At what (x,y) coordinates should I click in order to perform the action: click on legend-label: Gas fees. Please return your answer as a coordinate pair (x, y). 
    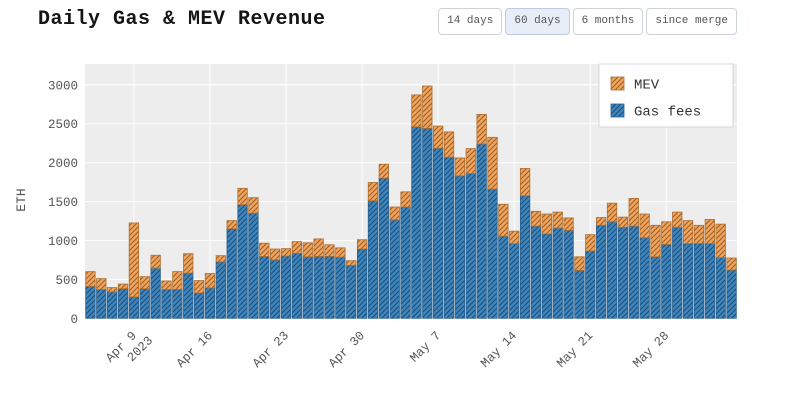
    Looking at the image, I should click on (667, 113).